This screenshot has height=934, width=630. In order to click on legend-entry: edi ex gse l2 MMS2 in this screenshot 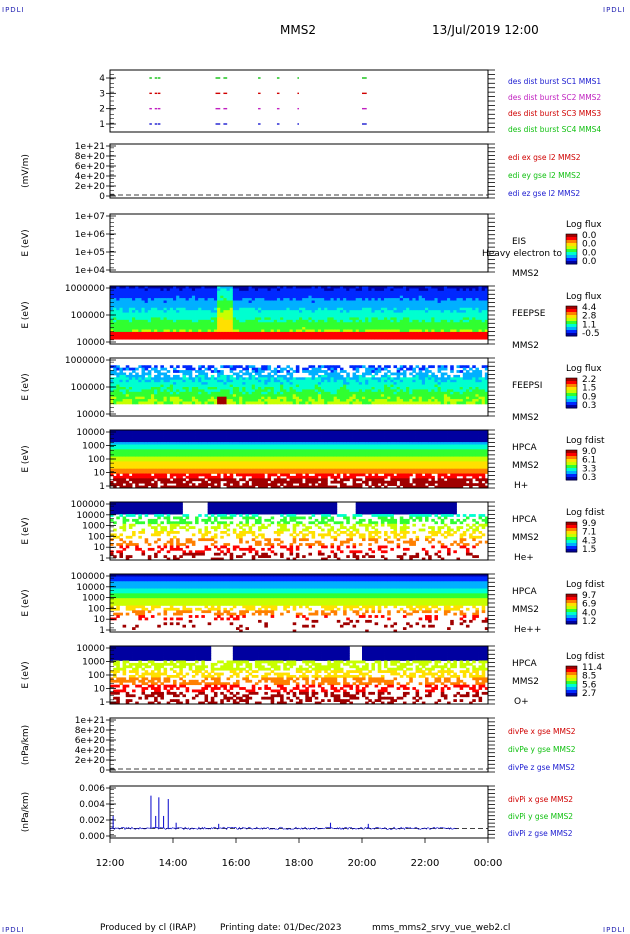, I will do `click(544, 157)`.